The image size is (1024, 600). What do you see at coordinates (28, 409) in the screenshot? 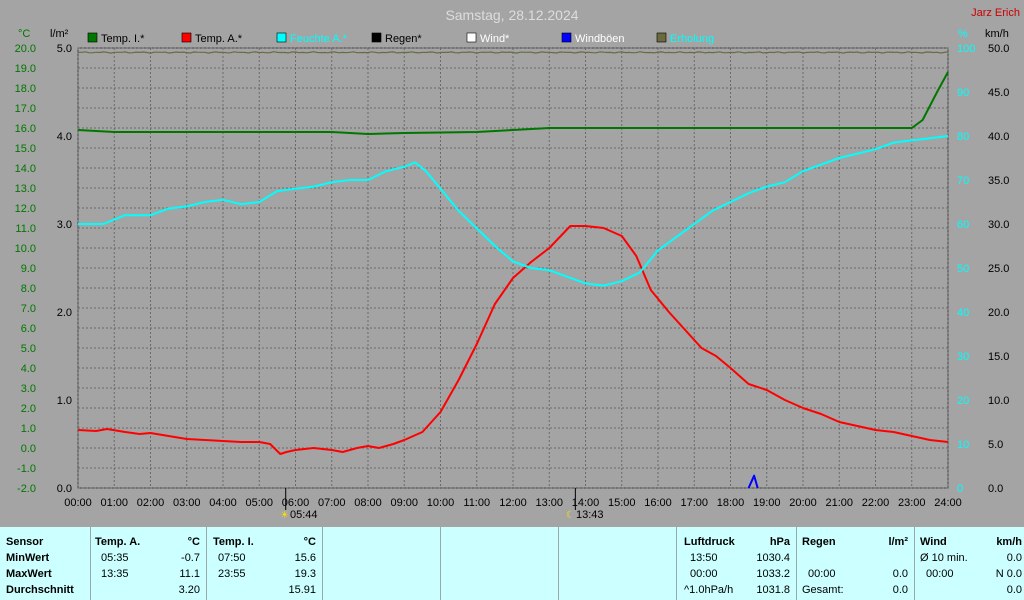
I see `temp-tick-label: 2.0` at bounding box center [28, 409].